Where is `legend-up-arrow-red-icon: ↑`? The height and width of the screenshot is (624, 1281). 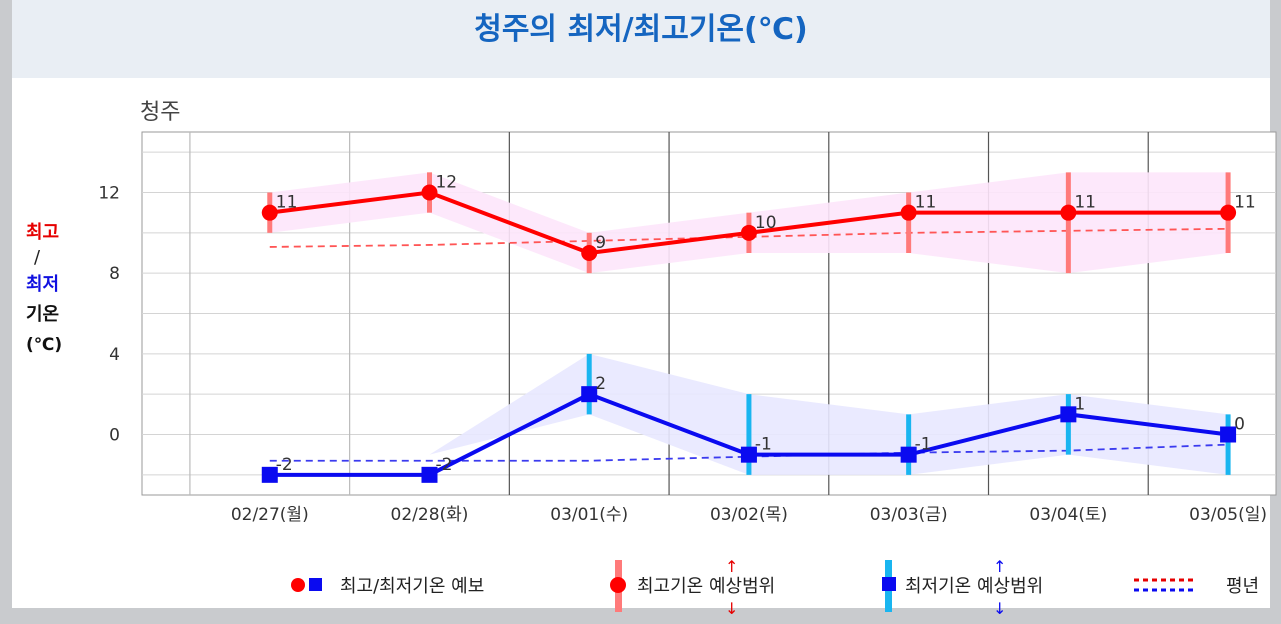 legend-up-arrow-red-icon: ↑ is located at coordinates (731, 566).